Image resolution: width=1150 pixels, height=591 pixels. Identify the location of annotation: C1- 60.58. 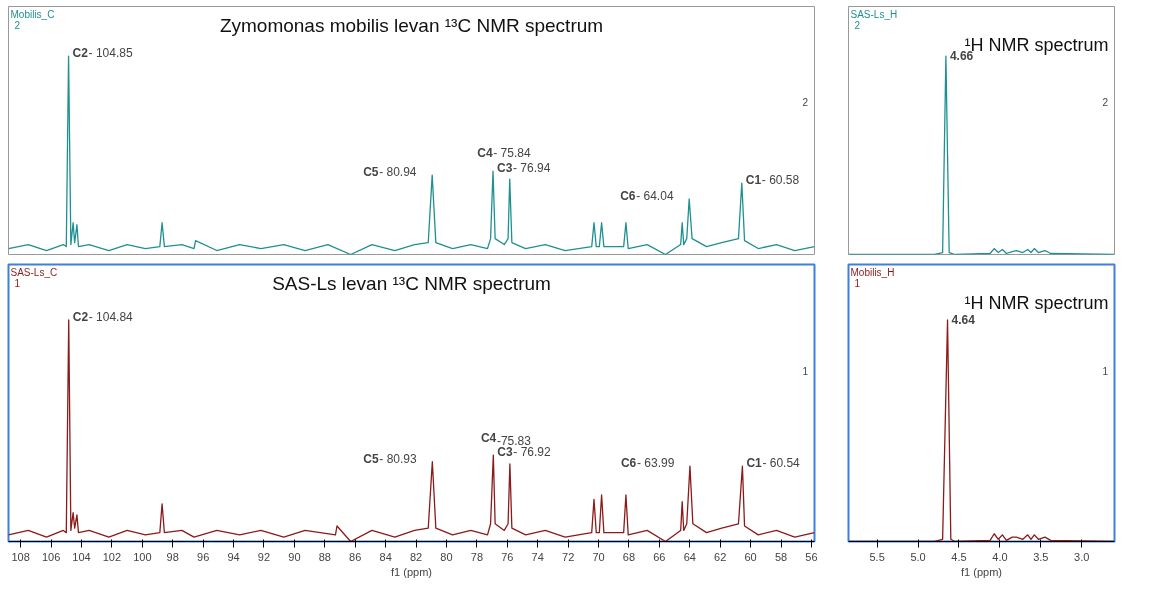
(772, 180).